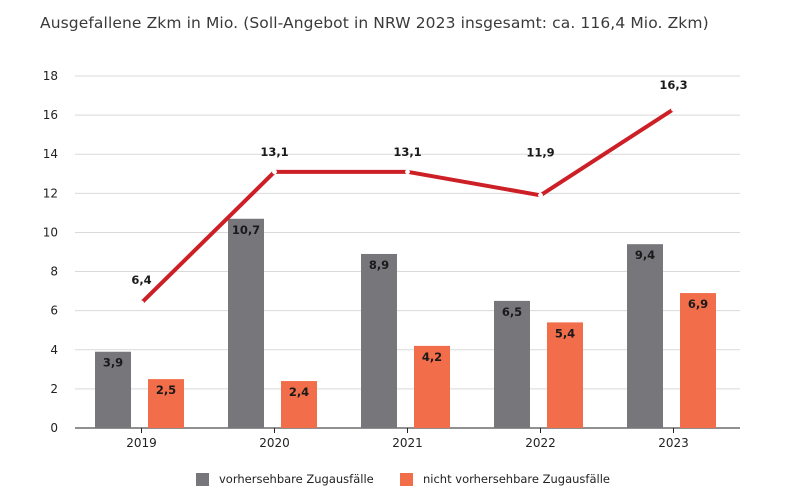  Describe the element at coordinates (50, 232) in the screenshot. I see `y-tick-label: 10` at that location.